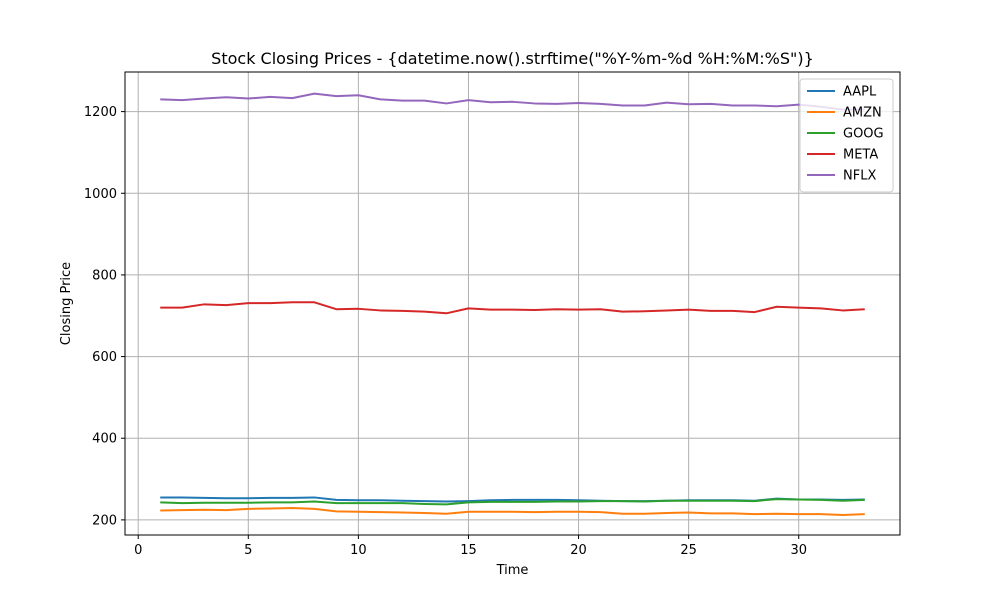 This screenshot has width=1000, height=604. What do you see at coordinates (248, 550) in the screenshot?
I see `x-tick-label: 5` at bounding box center [248, 550].